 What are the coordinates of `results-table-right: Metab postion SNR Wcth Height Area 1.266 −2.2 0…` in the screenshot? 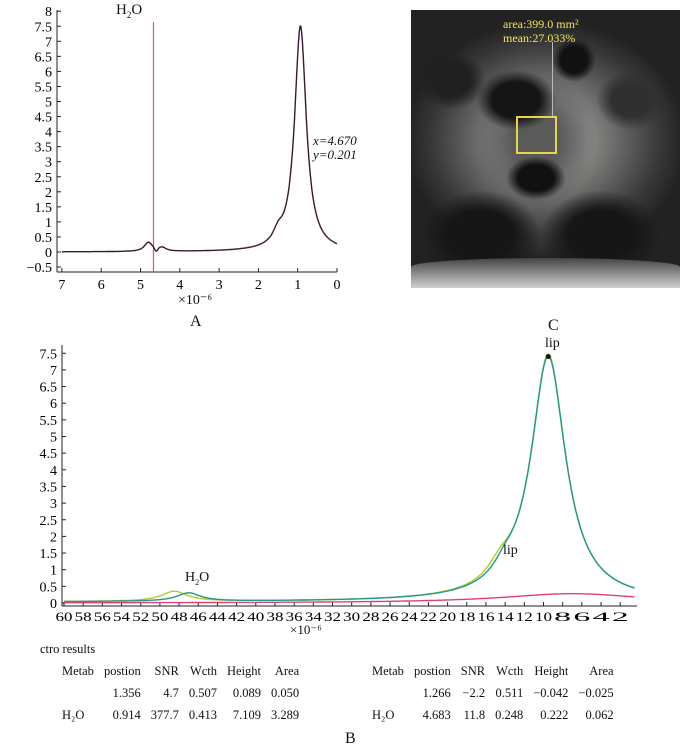 It's located at (493, 693).